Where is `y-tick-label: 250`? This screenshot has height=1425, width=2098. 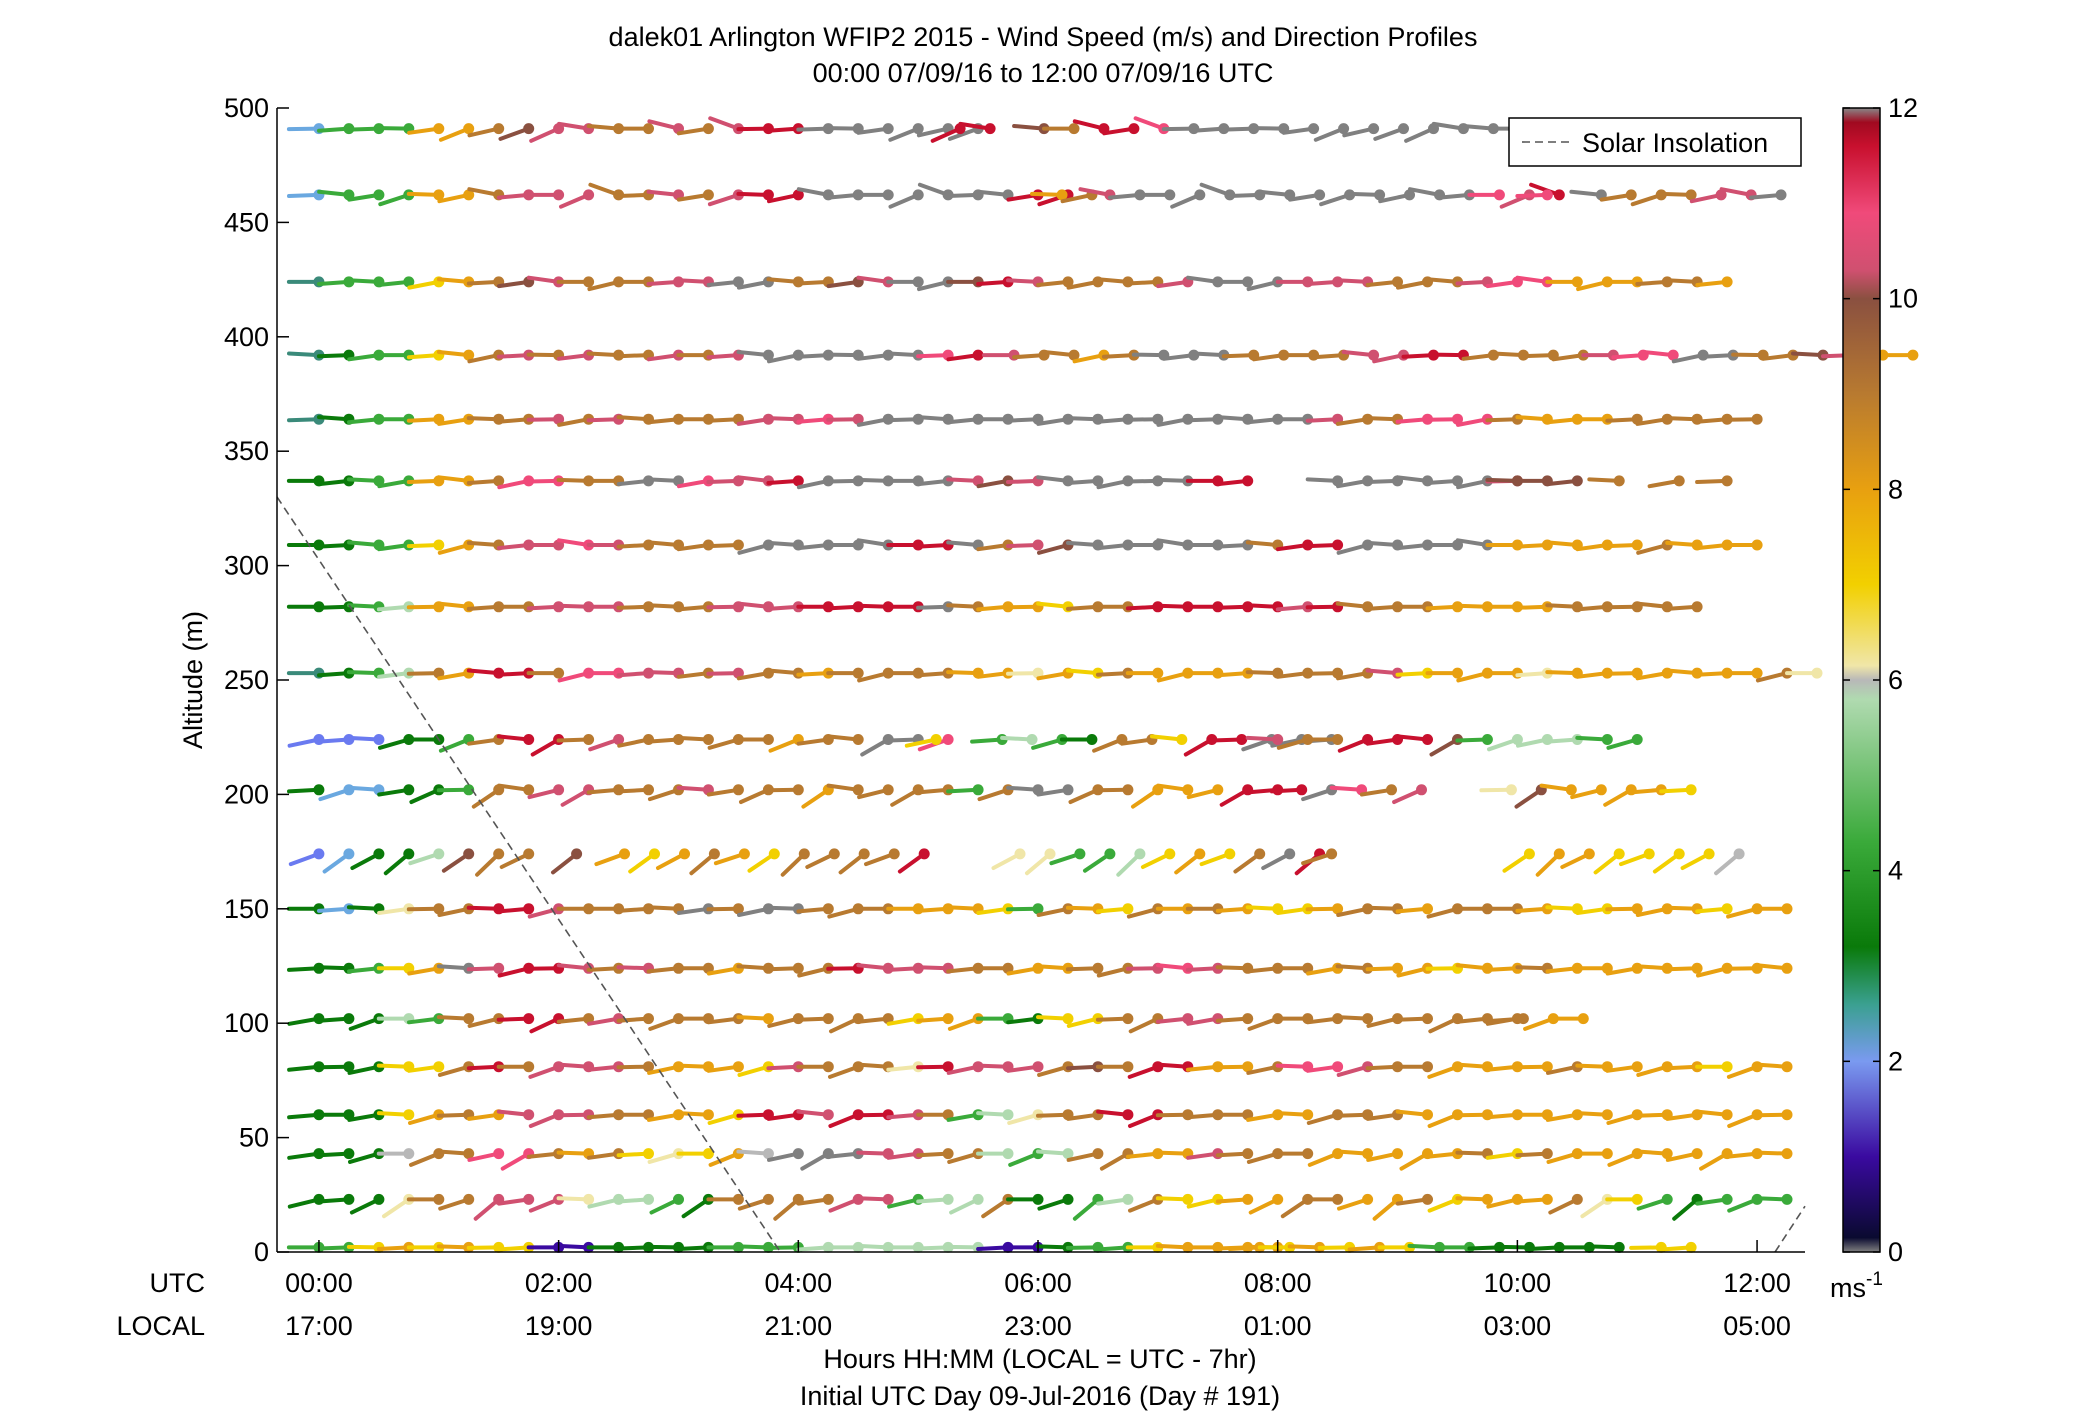
y-tick-label: 250 is located at coordinates (246, 680).